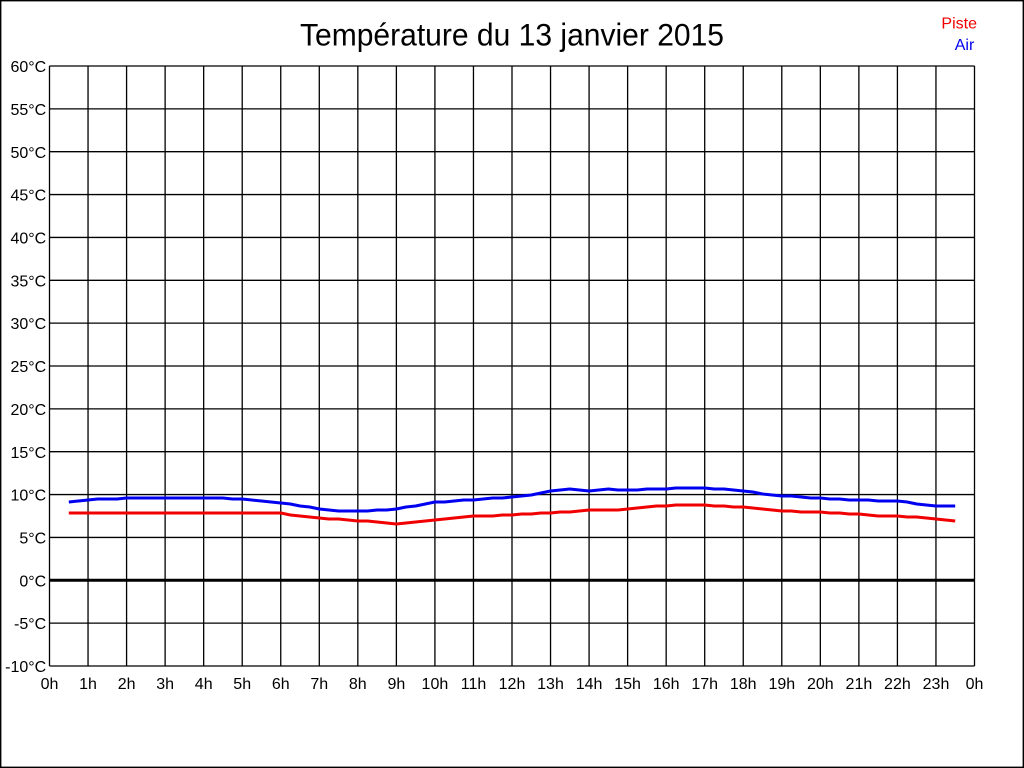 This screenshot has width=1024, height=768. What do you see at coordinates (627, 684) in the screenshot?
I see `svg-text: 15h` at bounding box center [627, 684].